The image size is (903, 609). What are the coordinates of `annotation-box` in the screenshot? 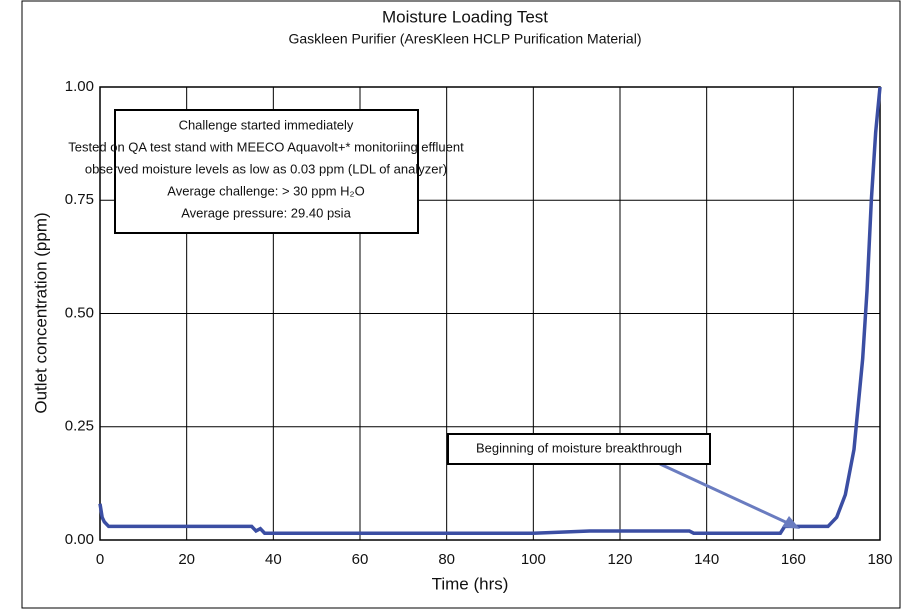 It's located at (266, 171).